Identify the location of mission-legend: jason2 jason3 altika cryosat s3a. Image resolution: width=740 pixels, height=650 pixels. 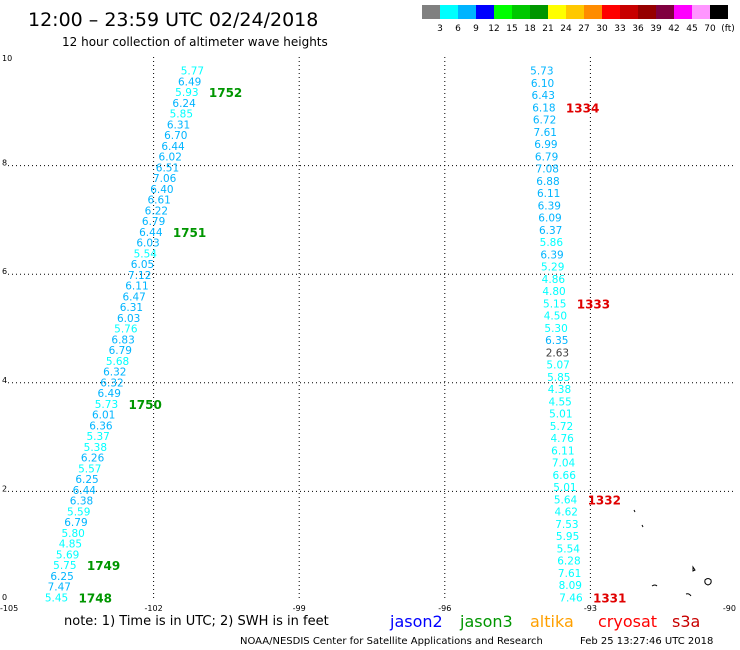
(544, 621).